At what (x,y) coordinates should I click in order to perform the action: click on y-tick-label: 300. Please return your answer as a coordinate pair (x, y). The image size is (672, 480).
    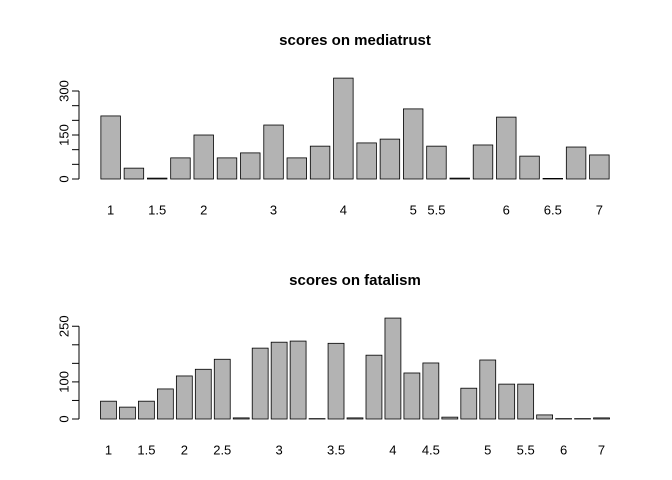
    Looking at the image, I should click on (63, 91).